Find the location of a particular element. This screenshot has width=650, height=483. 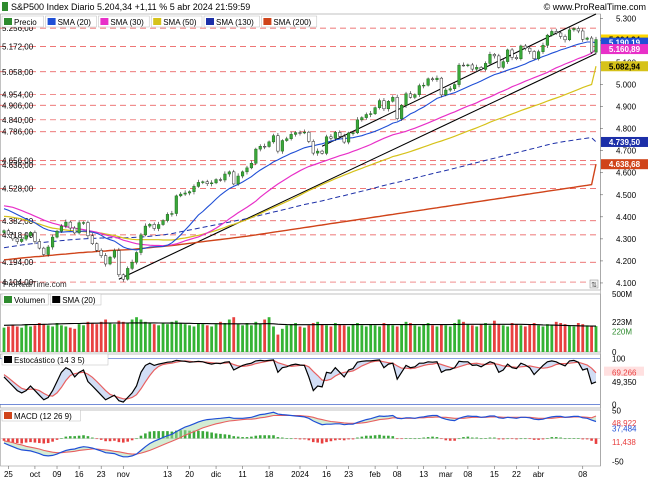

level-label: 4.786,00 is located at coordinates (18, 132).